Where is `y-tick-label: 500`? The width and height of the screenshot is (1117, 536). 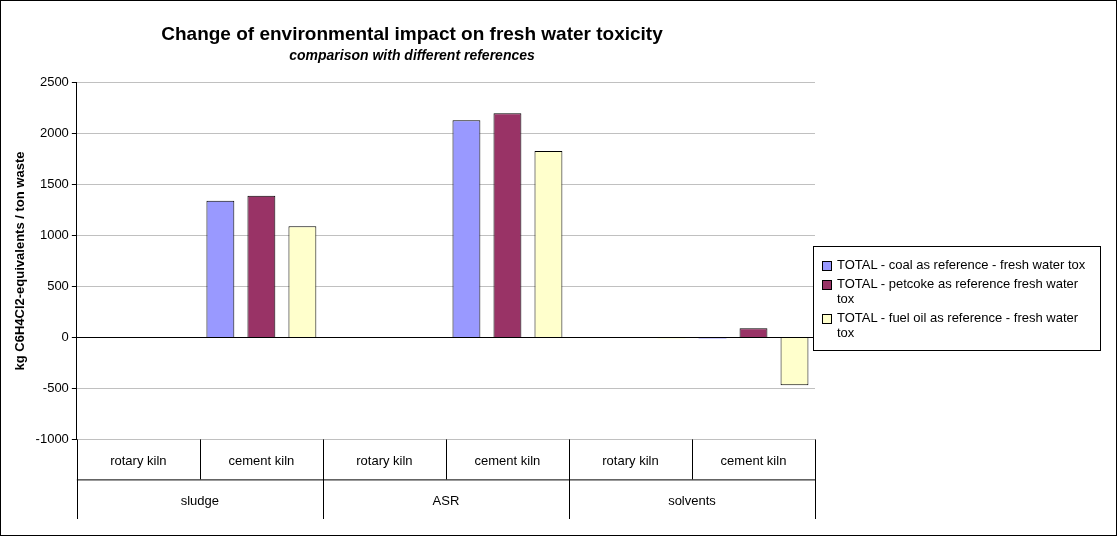 y-tick-label: 500 is located at coordinates (58, 286).